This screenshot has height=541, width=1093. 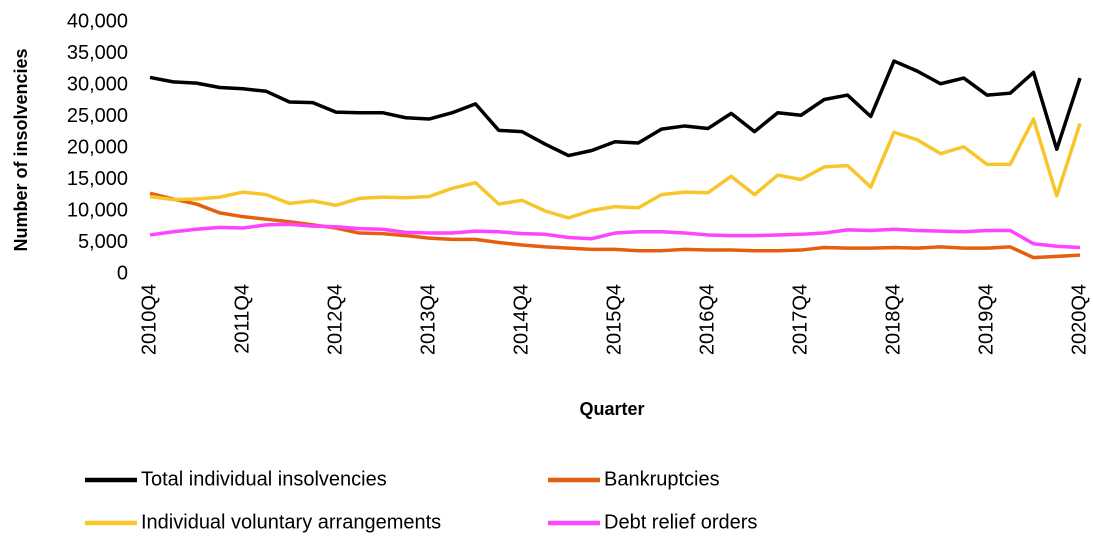 What do you see at coordinates (521, 319) in the screenshot?
I see `x-tick-label: 2014Q4` at bounding box center [521, 319].